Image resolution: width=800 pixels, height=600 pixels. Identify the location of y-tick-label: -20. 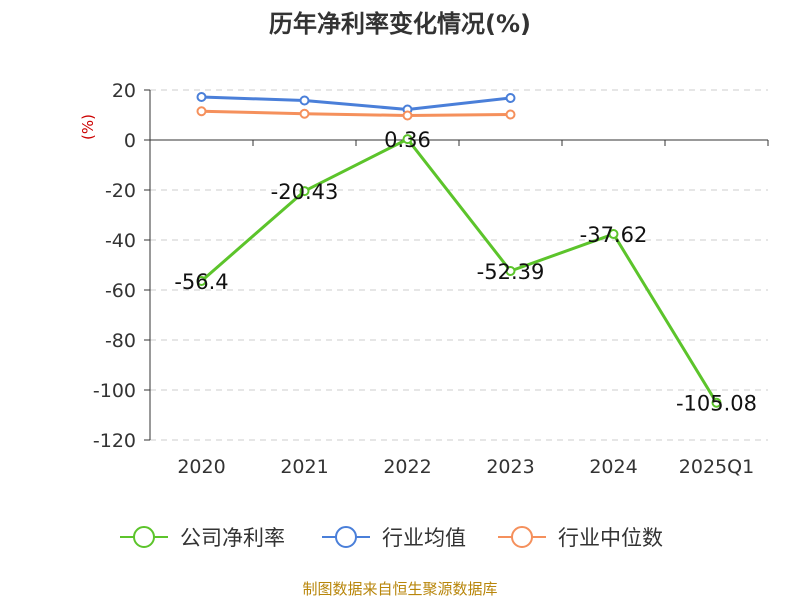
(120, 191).